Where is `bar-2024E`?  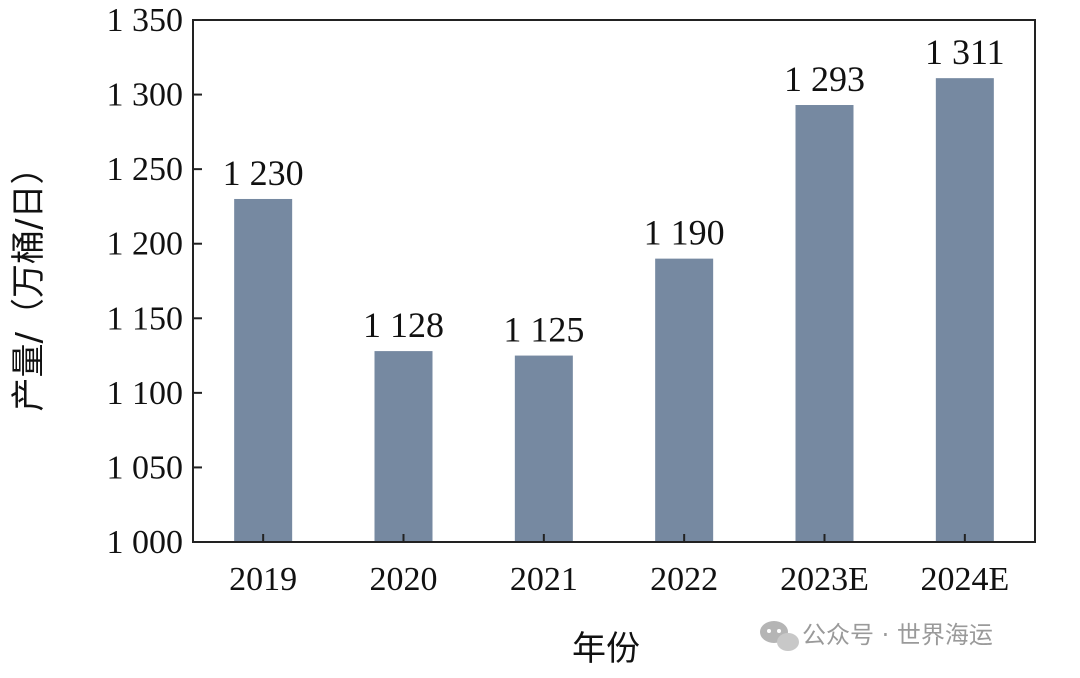
bar-2024E is located at coordinates (964, 310).